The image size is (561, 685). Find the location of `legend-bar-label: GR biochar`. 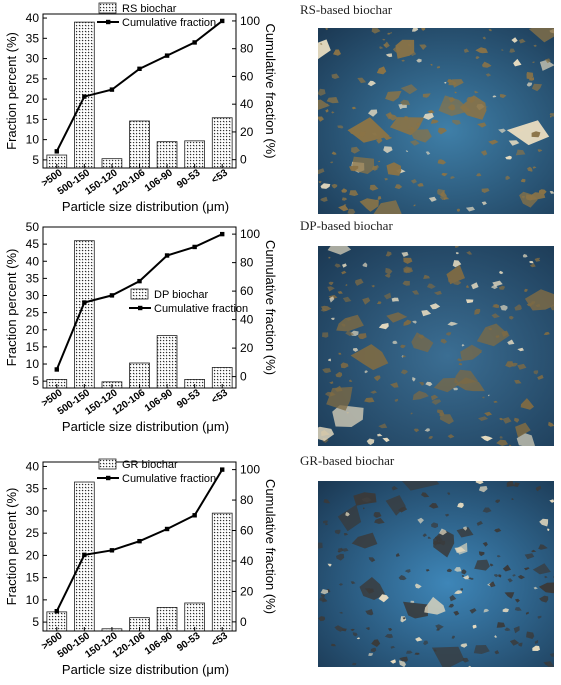

legend-bar-label: GR biochar is located at coordinates (150, 465).